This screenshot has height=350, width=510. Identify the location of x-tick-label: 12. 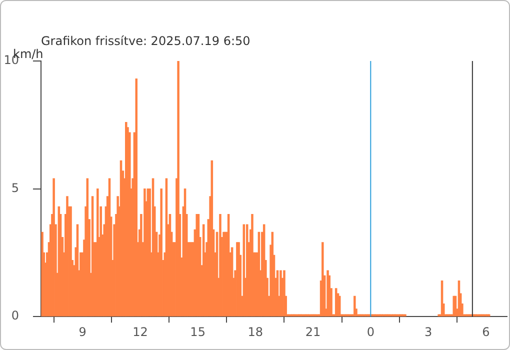
(140, 331).